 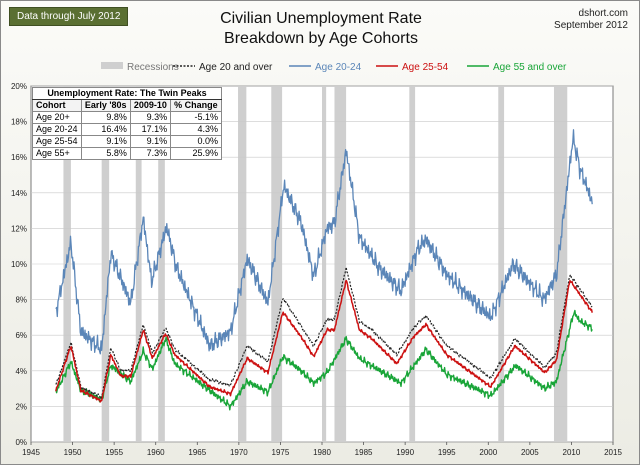 What do you see at coordinates (19, 228) in the screenshot?
I see `y-tick-label: 12%` at bounding box center [19, 228].